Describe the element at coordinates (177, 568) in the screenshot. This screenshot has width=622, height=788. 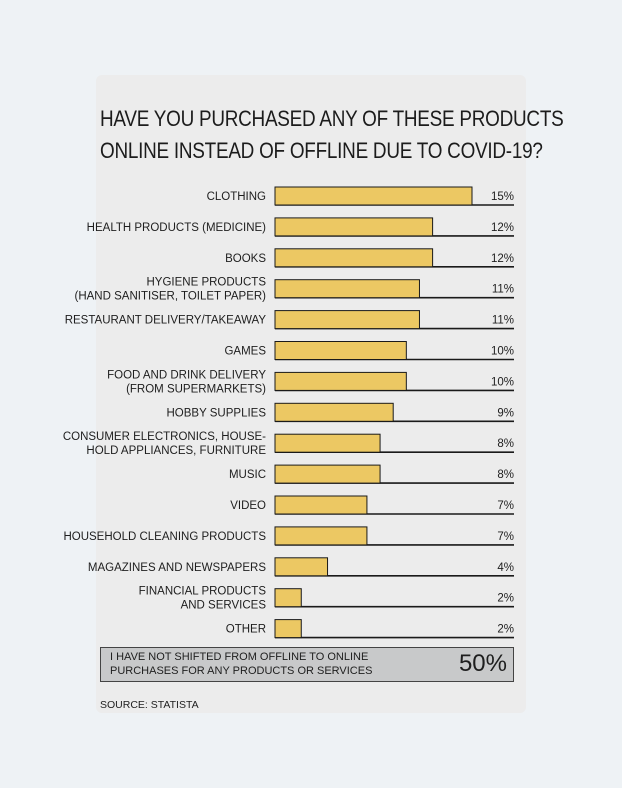
I see `category-label: MAGAZINES AND NEWSPAPERS` at that location.